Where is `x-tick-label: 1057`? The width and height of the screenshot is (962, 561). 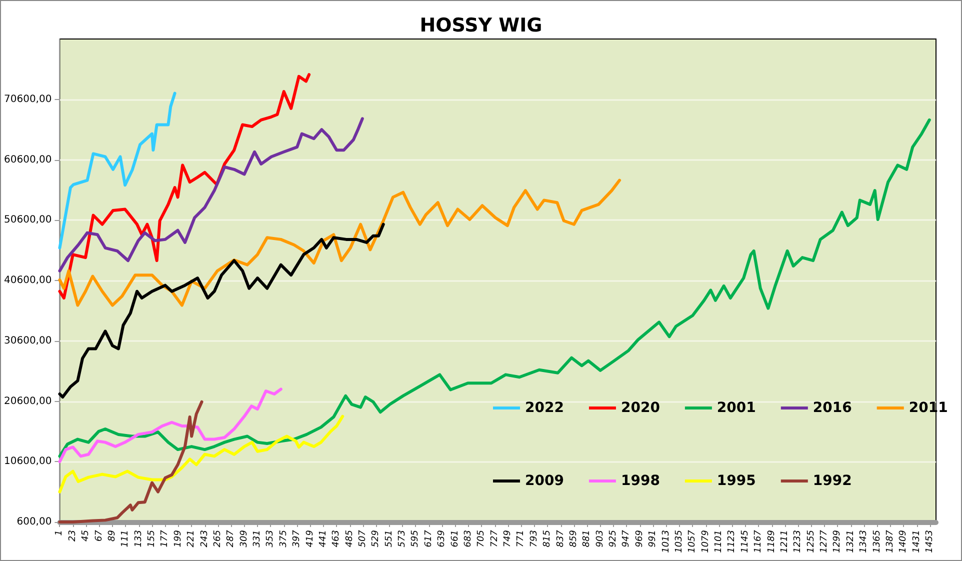 x-tick-label: 1057 is located at coordinates (693, 541).